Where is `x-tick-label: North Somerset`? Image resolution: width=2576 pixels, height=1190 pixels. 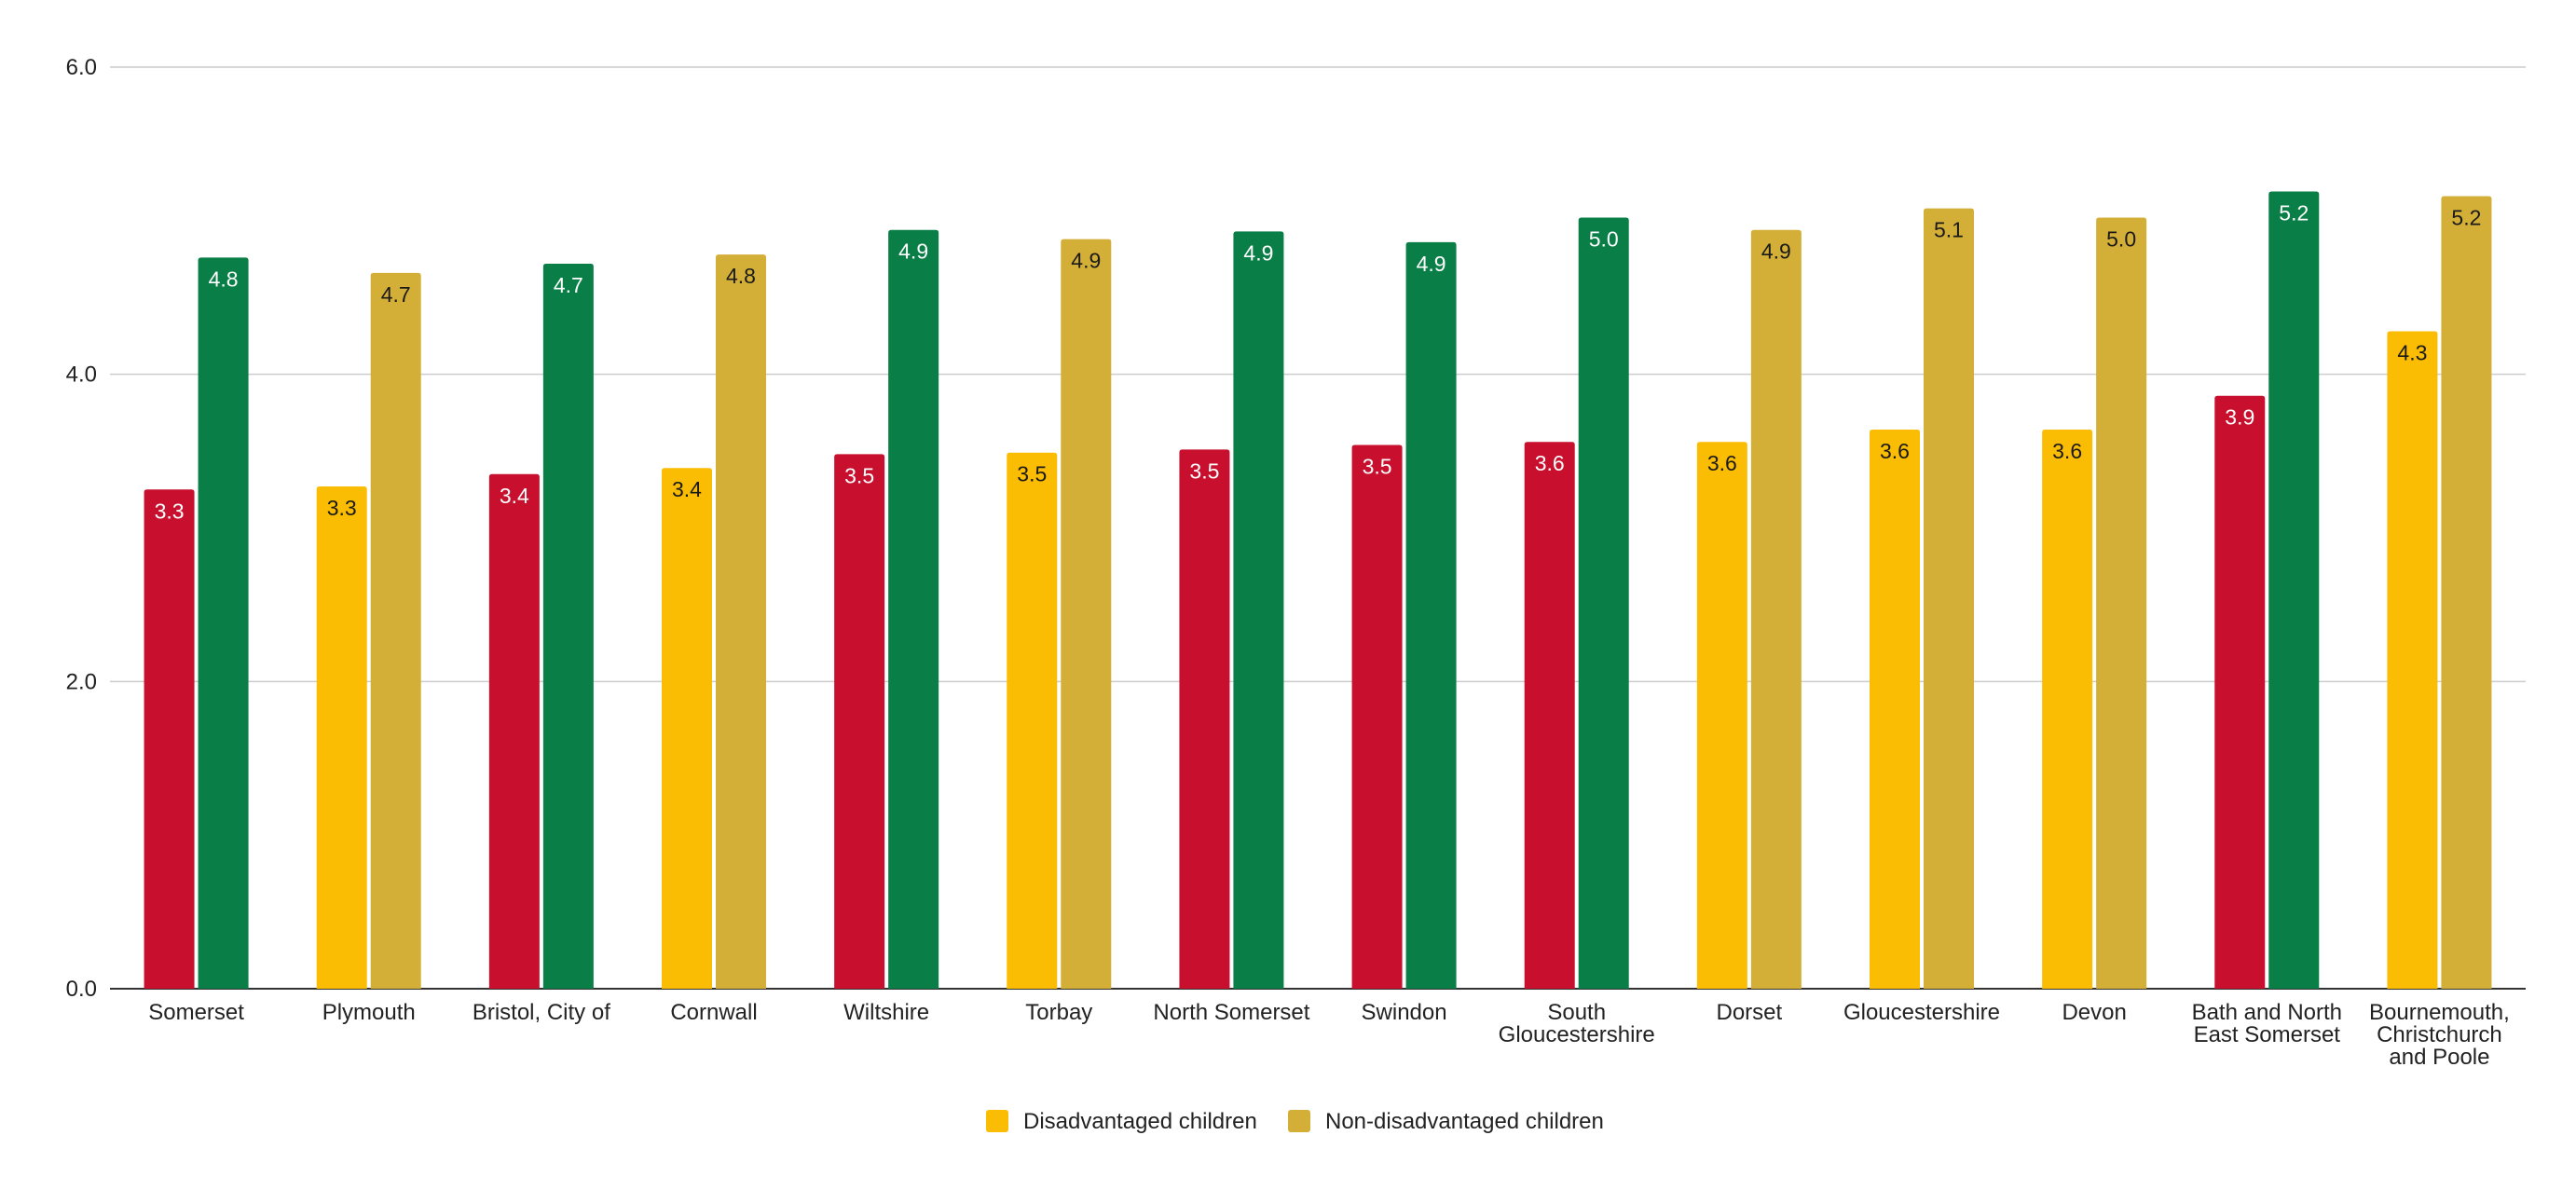 x-tick-label: North Somerset is located at coordinates (1231, 1012).